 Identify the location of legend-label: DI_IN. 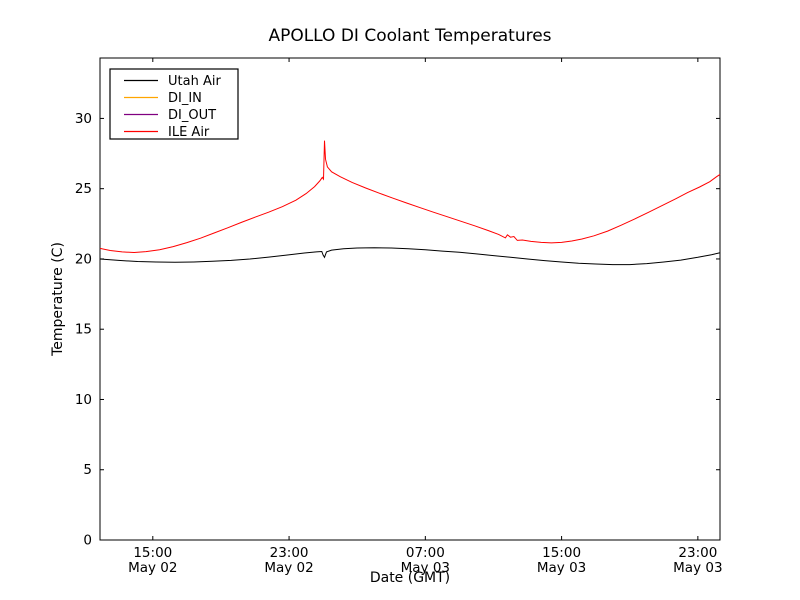
(185, 98).